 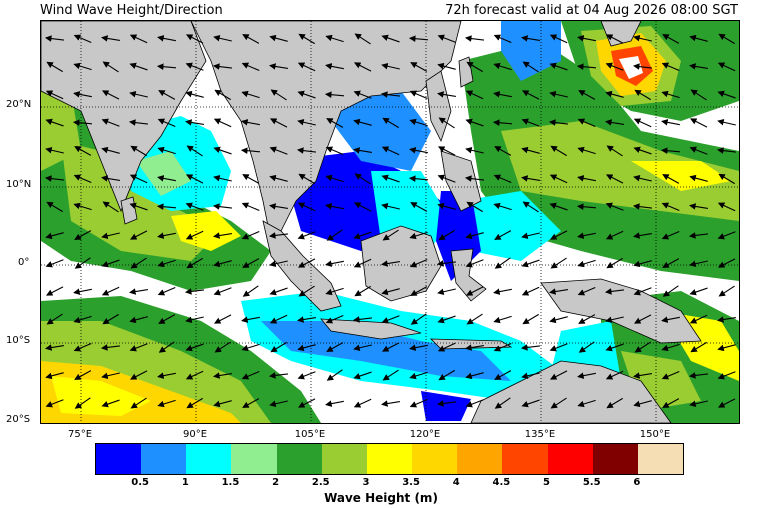 I want to click on colorbar-tick-label: 1.5, so click(x=230, y=482).